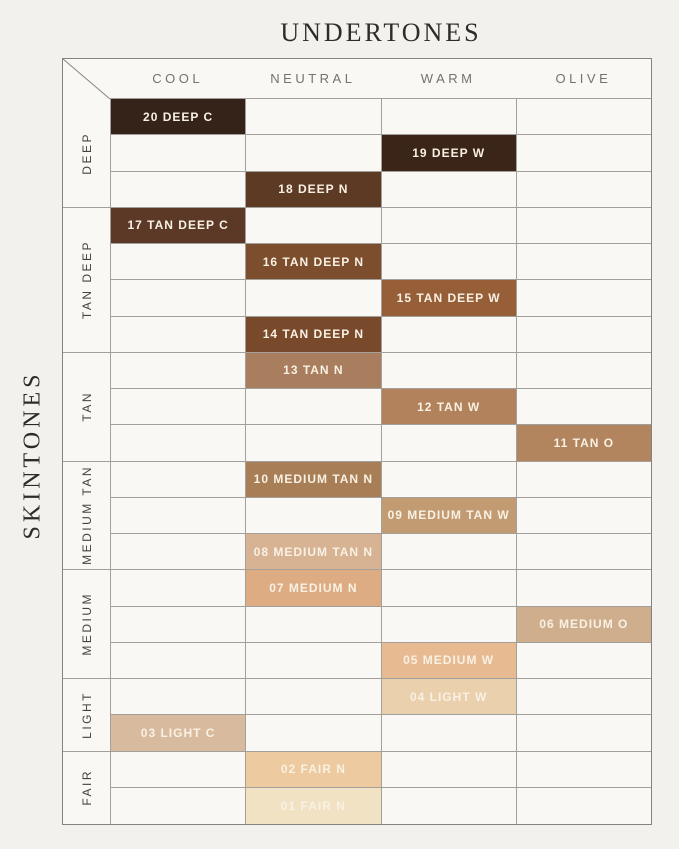 The image size is (679, 849). I want to click on shade-label: 14 TAN DEEP N, so click(313, 334).